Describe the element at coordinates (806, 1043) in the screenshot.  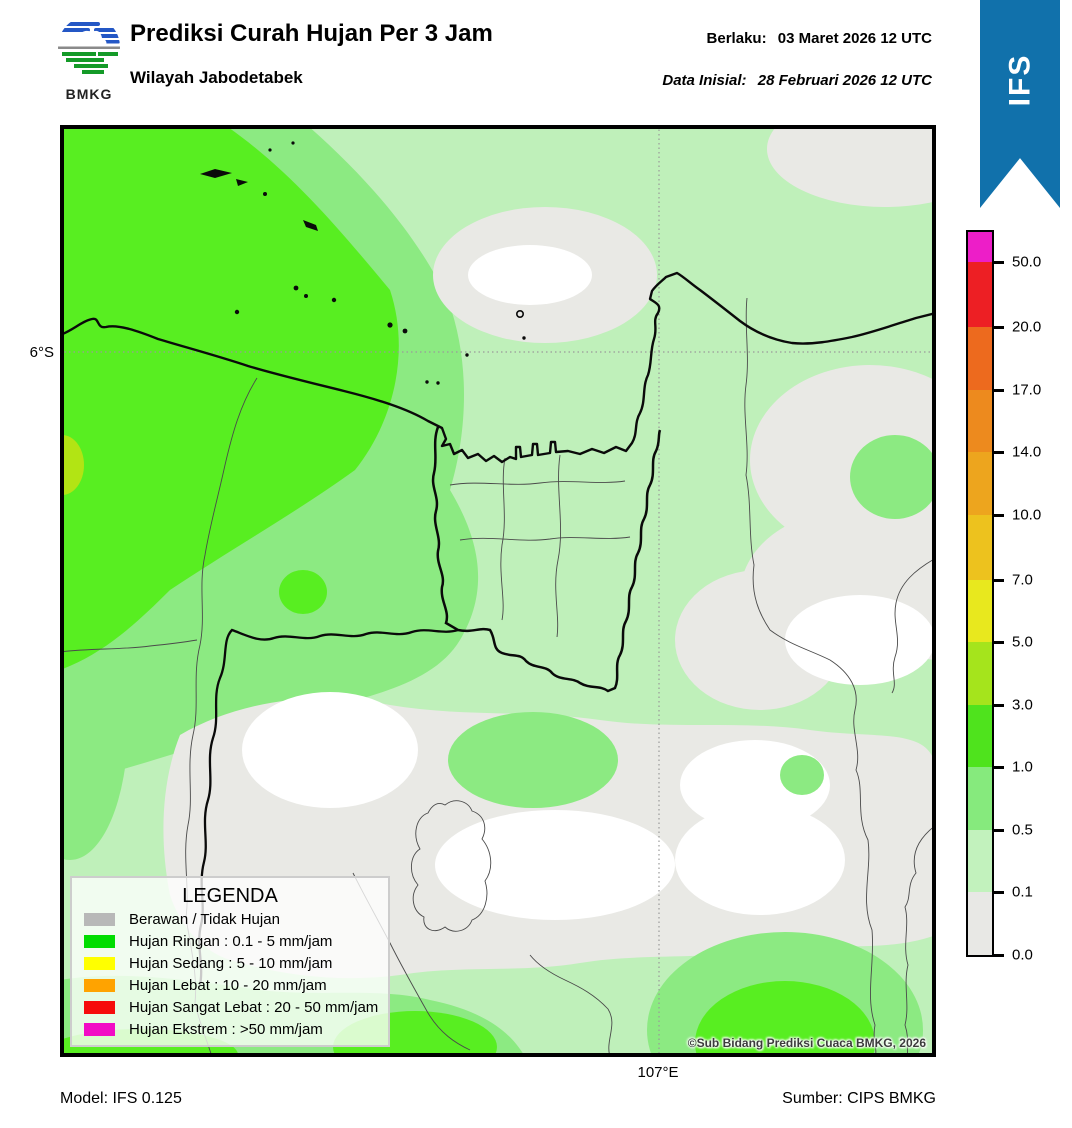
I see `copyright-text: ©Sub Bidang Prediksi Cuaca BMKG, 2026` at that location.